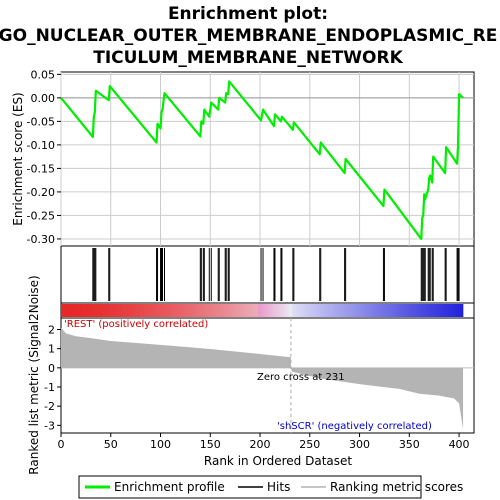  What do you see at coordinates (18, 158) in the screenshot?
I see `es-y-axis-label: Enrichment score (ES)` at bounding box center [18, 158].